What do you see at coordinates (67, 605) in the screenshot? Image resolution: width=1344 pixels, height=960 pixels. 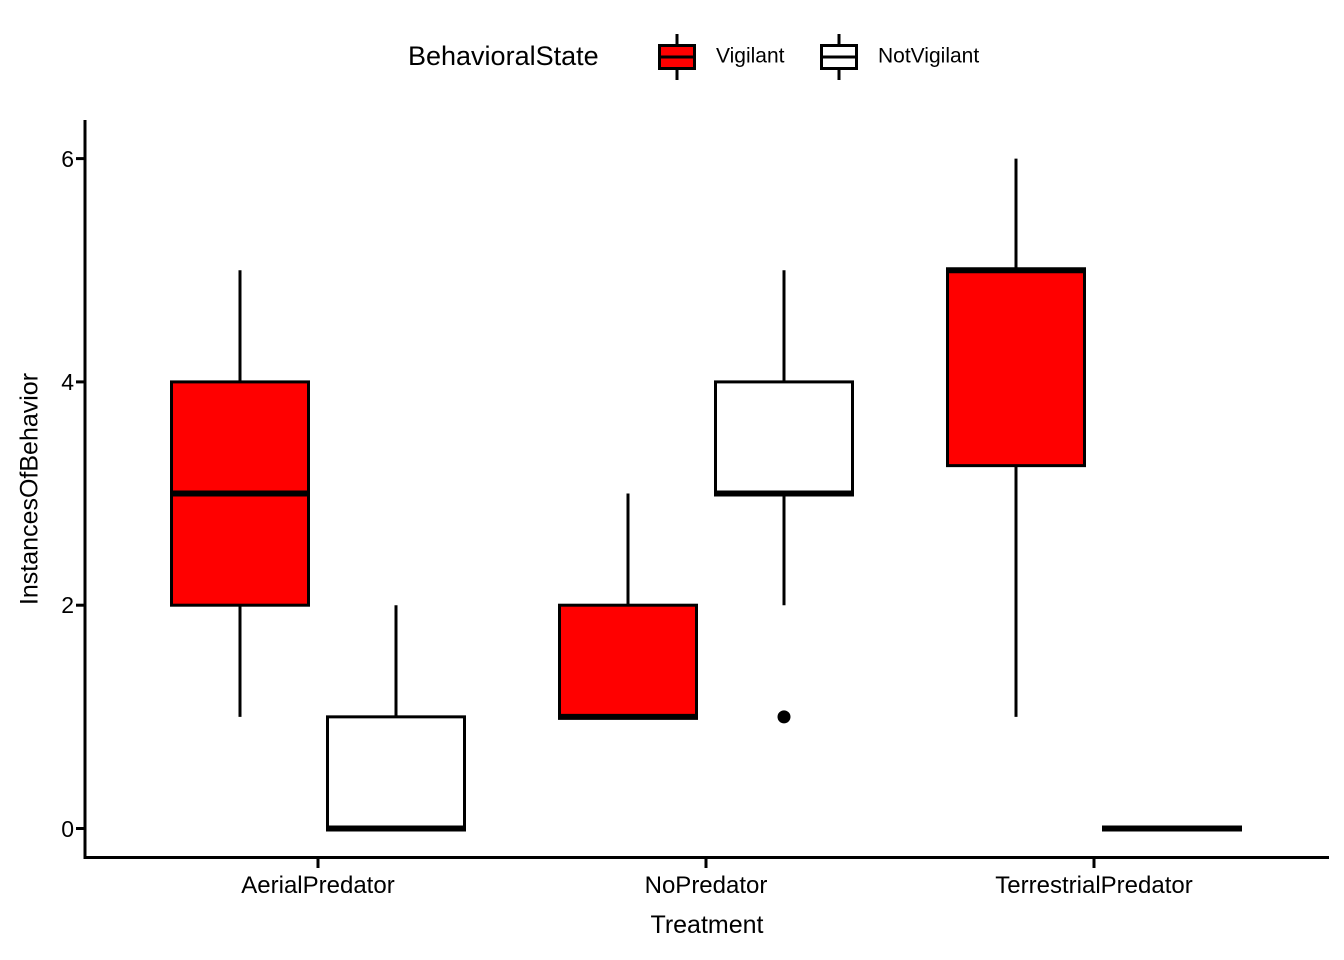 I see `y-tick-label: 2` at bounding box center [67, 605].